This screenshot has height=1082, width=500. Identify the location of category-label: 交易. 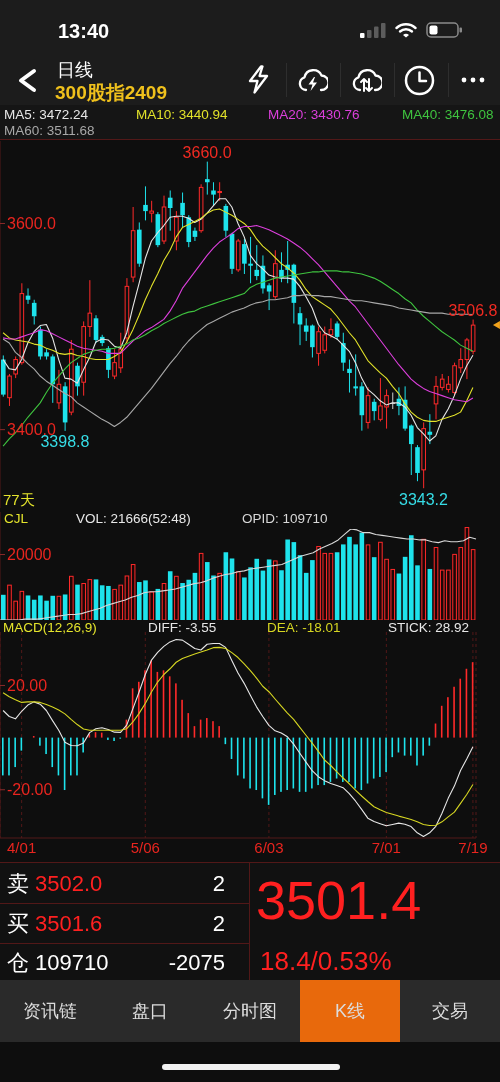
(450, 1011).